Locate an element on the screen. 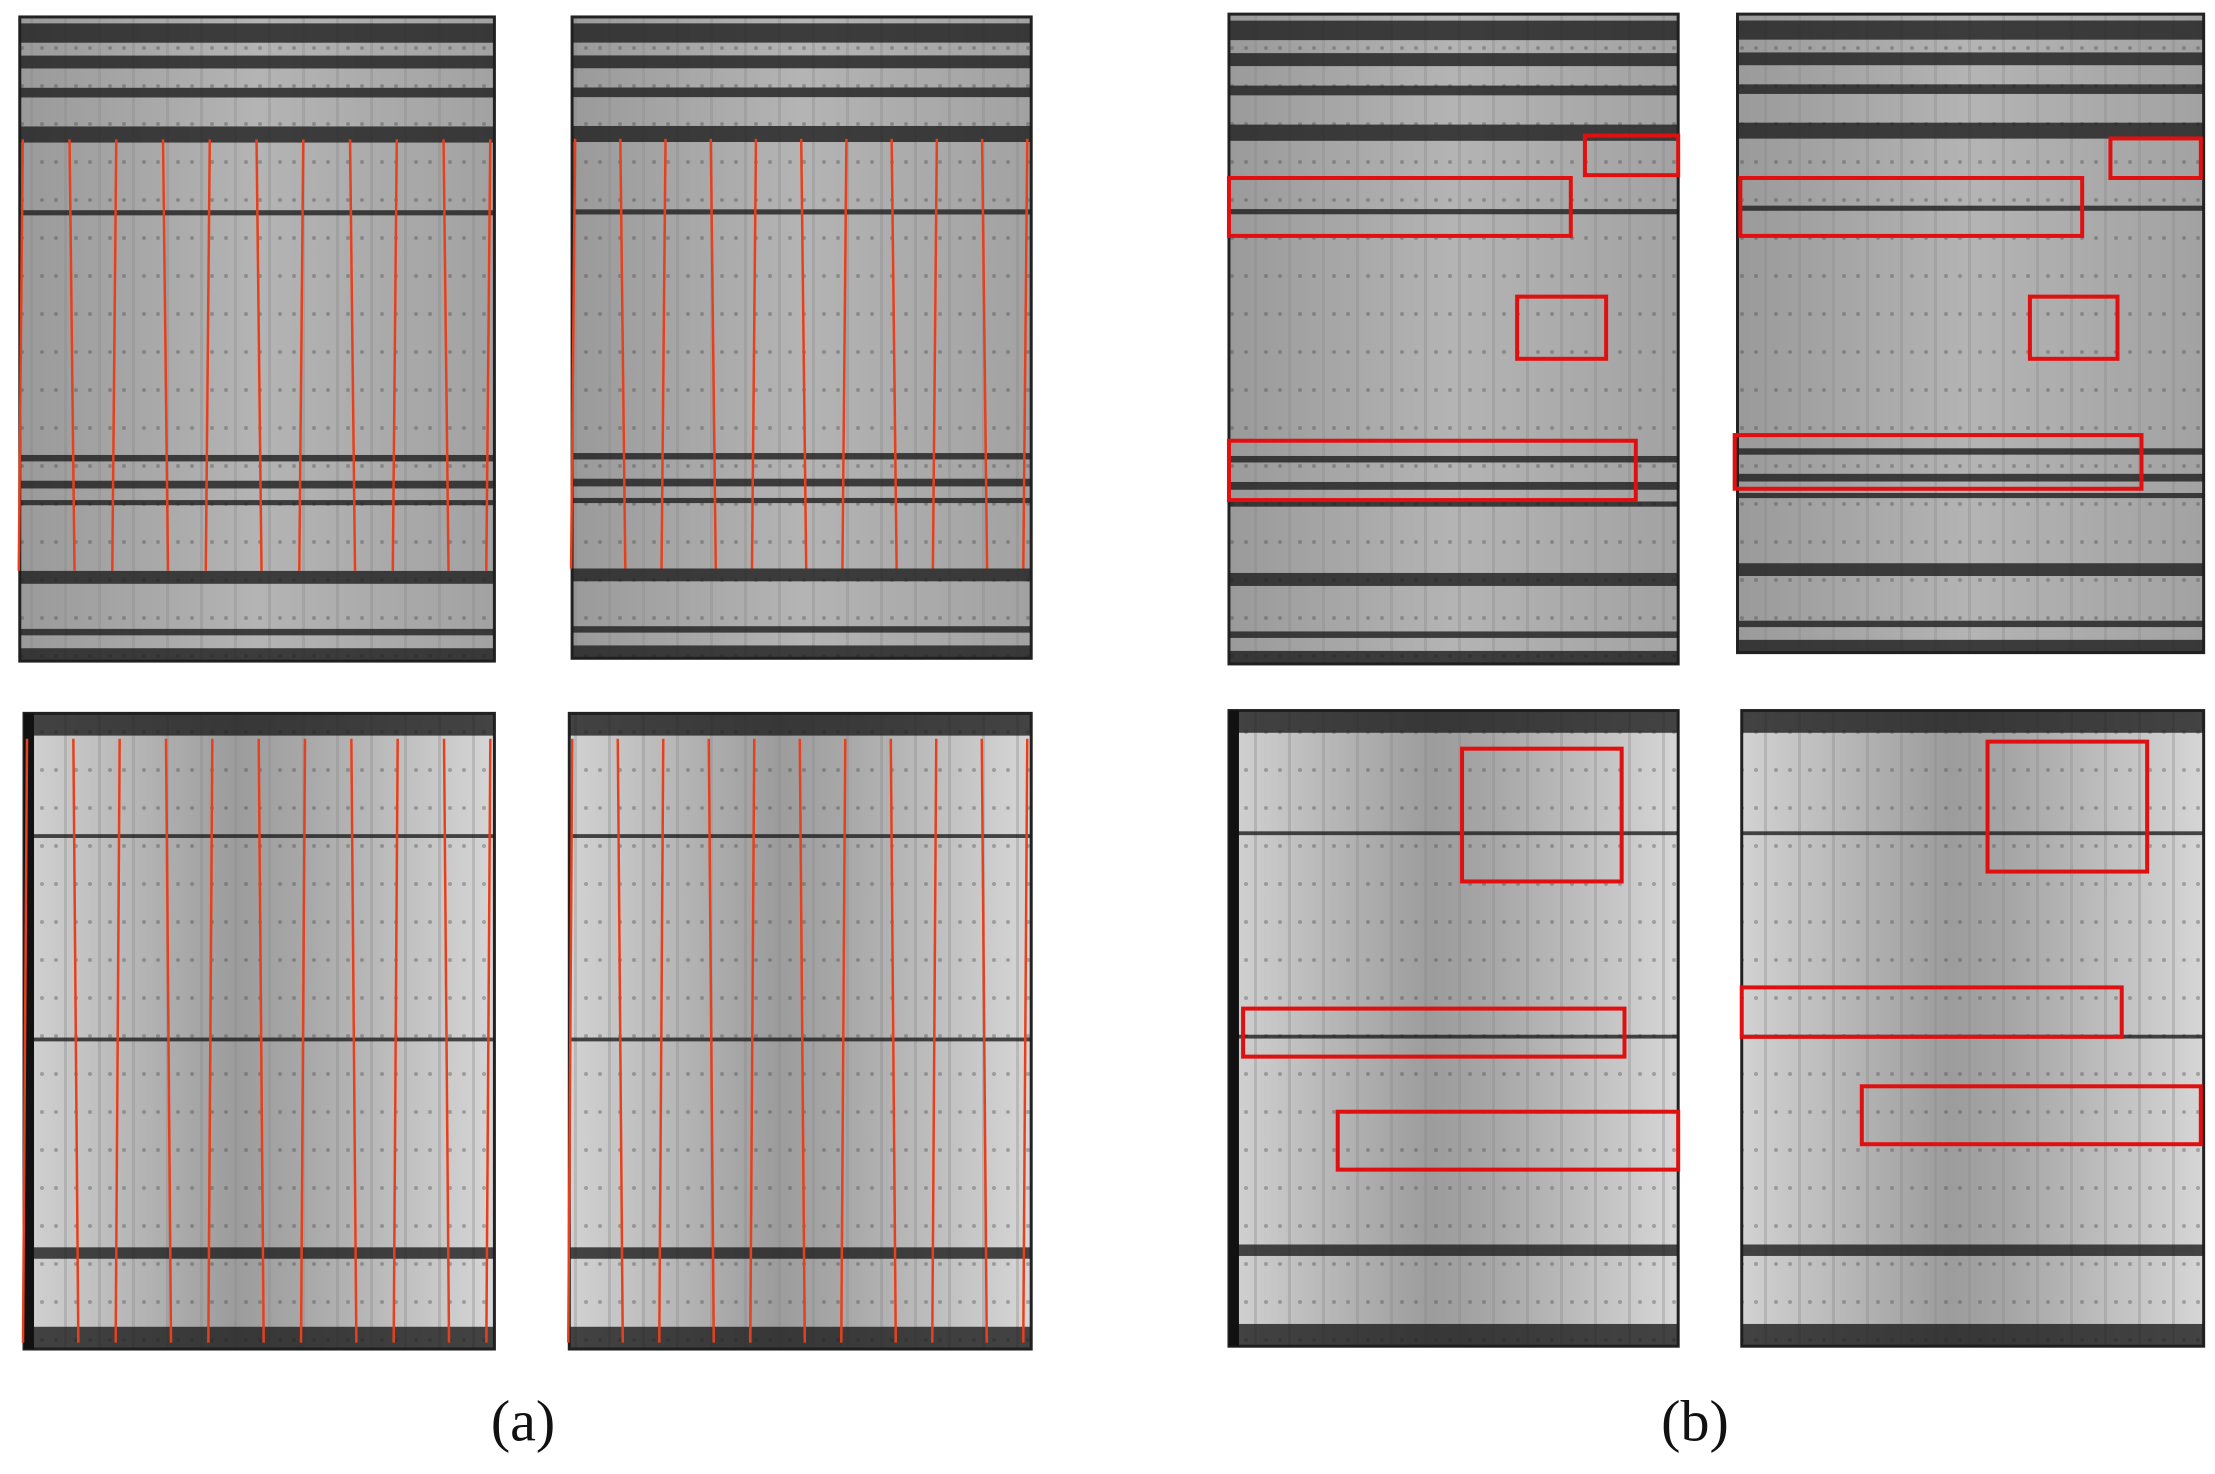 Image resolution: width=2215 pixels, height=1474 pixels. photo-edge is located at coordinates (29, 1031).